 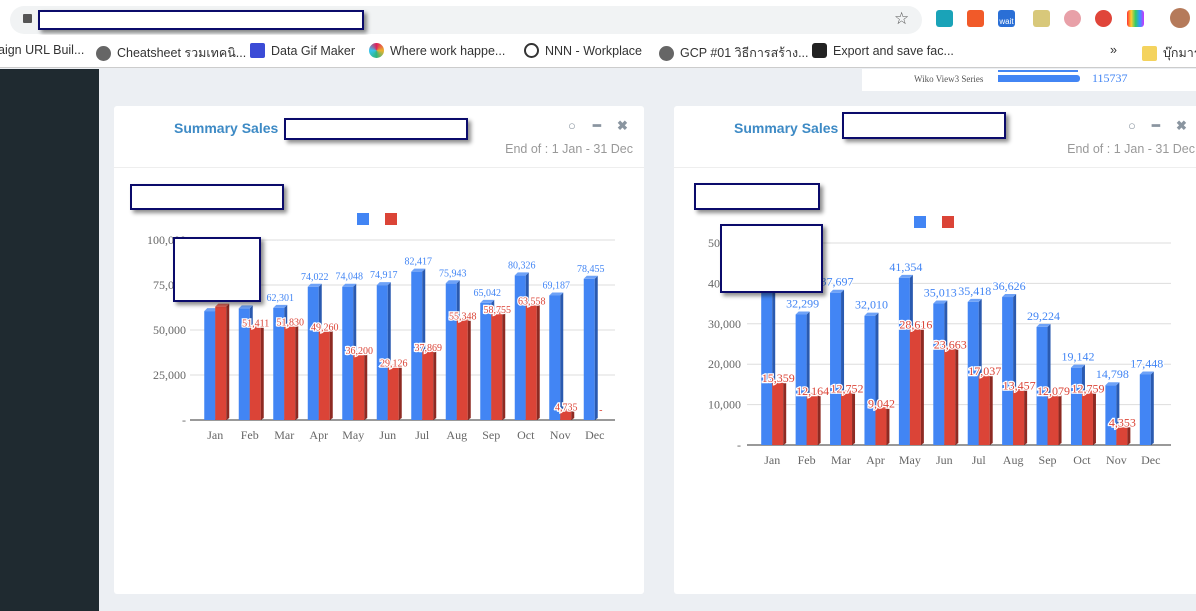 What do you see at coordinates (1039, 78) in the screenshot?
I see `product-bar` at bounding box center [1039, 78].